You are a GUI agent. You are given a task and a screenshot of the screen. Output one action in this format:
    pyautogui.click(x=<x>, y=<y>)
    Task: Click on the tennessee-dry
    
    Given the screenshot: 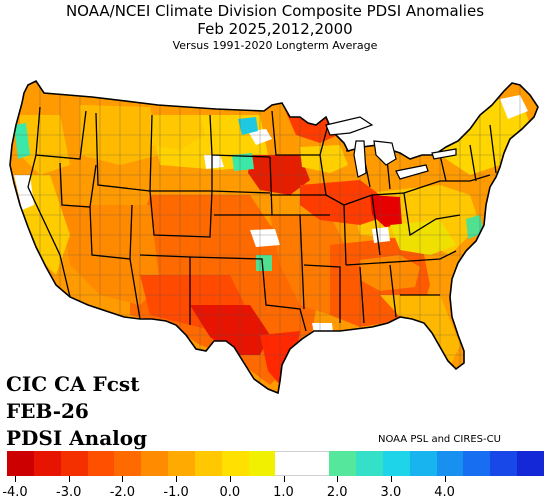 What is the action you would take?
    pyautogui.click(x=390, y=273)
    